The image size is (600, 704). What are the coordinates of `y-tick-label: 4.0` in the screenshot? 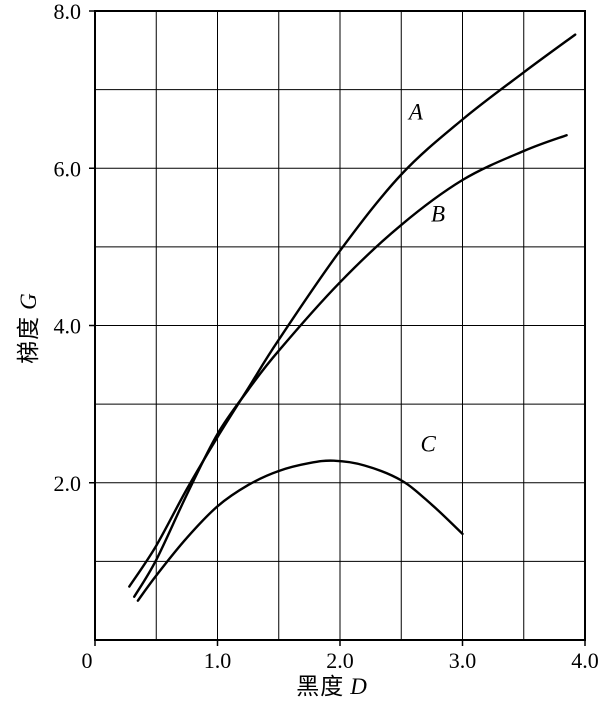 It's located at (68, 326).